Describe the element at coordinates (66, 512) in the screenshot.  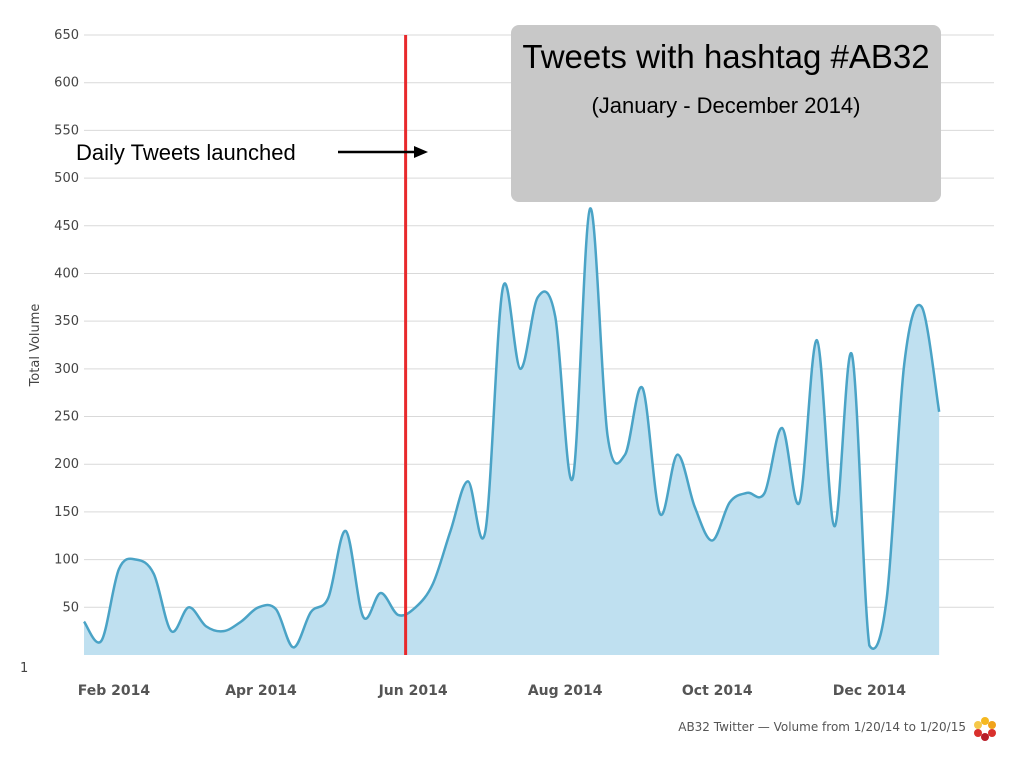
I see `y-tick-label: 150` at that location.